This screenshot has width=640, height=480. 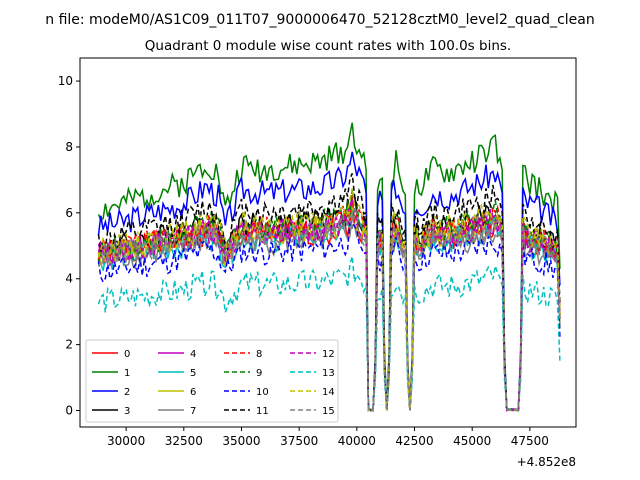 What do you see at coordinates (69, 279) in the screenshot?
I see `y-tick-label: 4` at bounding box center [69, 279].